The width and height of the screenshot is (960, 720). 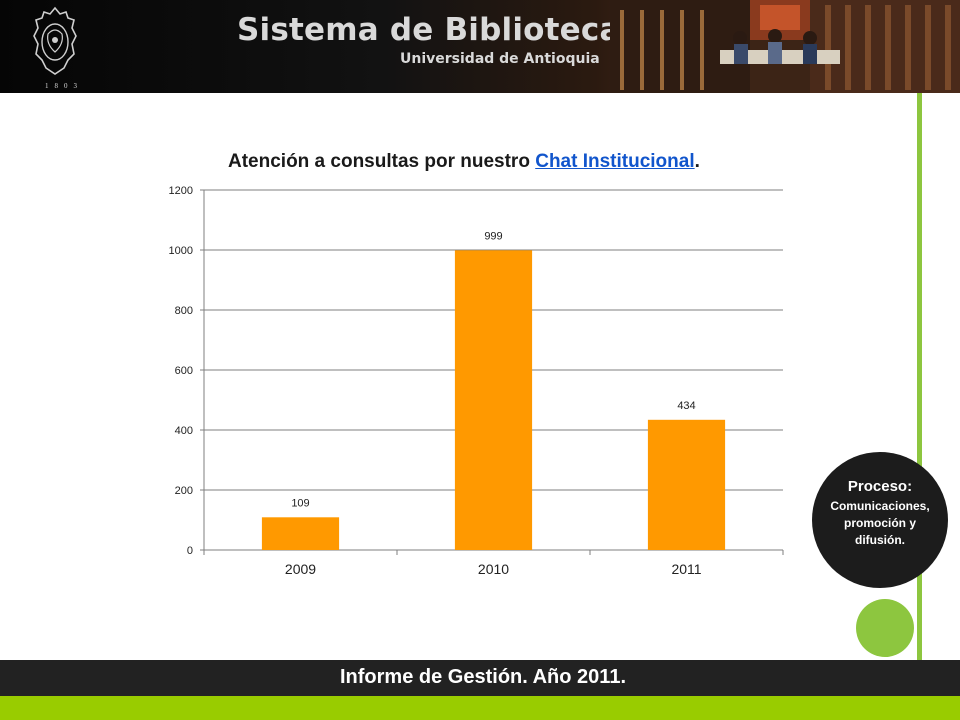 I want to click on library-photo, so click(x=785, y=46).